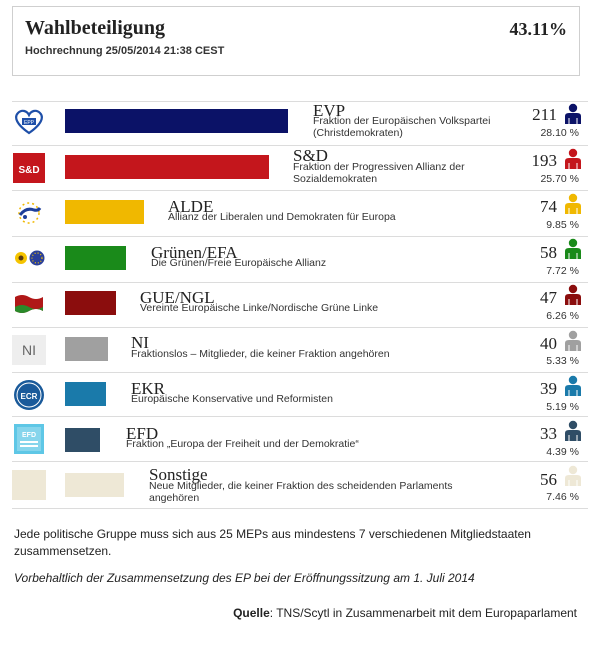  What do you see at coordinates (562, 407) in the screenshot?
I see `vote-share: 5.19 %` at bounding box center [562, 407].